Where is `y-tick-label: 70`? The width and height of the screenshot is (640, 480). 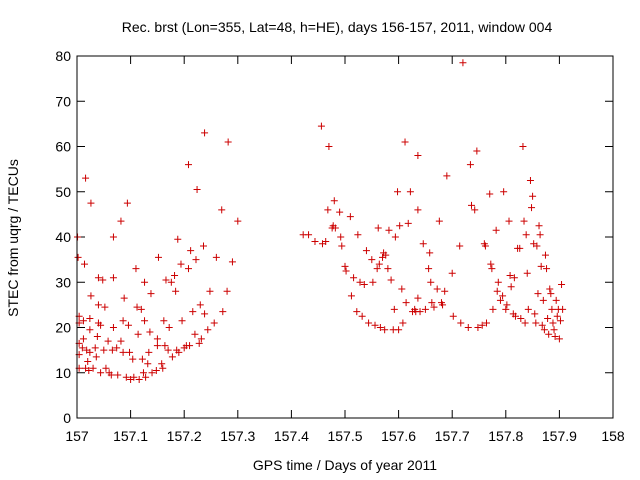 y-tick-label: 70 is located at coordinates (63, 101).